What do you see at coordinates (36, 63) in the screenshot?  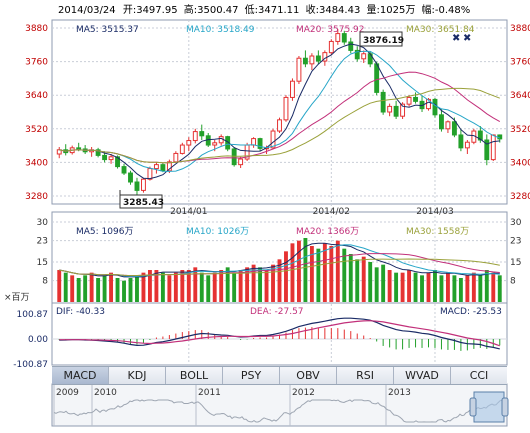 I see `price-tick-label: 3760` at bounding box center [36, 63].